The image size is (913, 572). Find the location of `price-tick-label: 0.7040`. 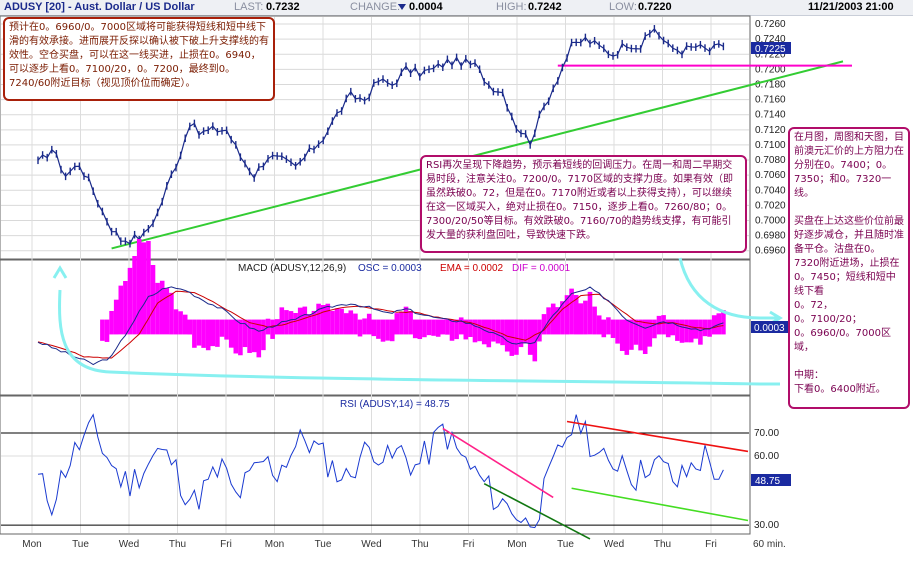

price-tick-label: 0.7040 is located at coordinates (770, 190).